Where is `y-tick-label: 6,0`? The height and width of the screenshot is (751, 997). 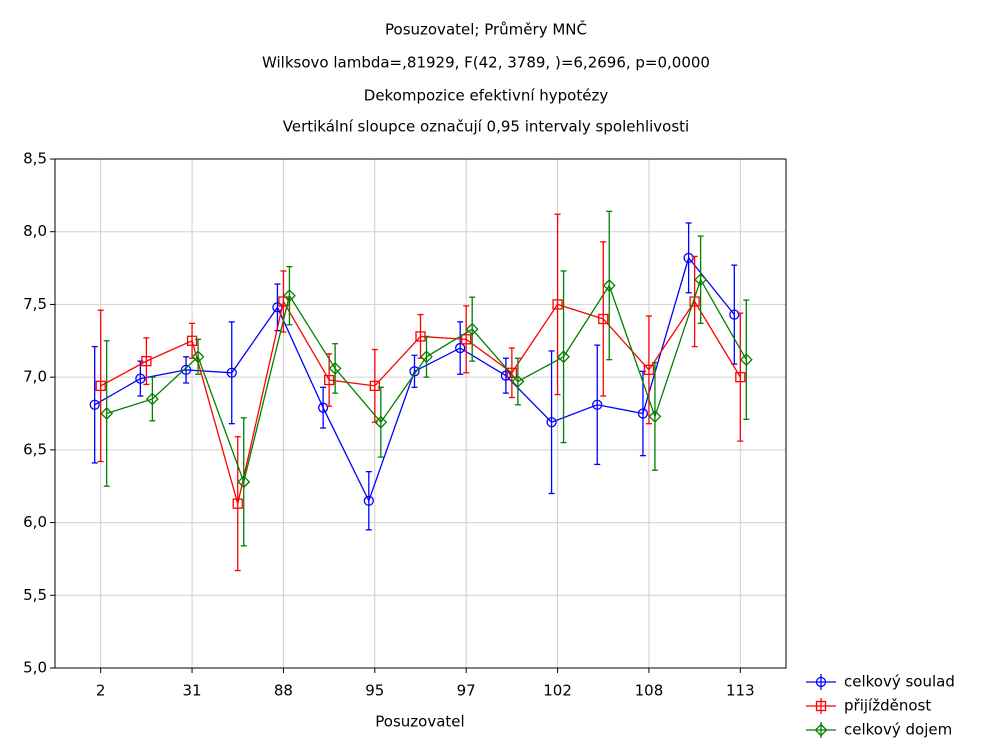 y-tick-label: 6,0 is located at coordinates (35, 522).